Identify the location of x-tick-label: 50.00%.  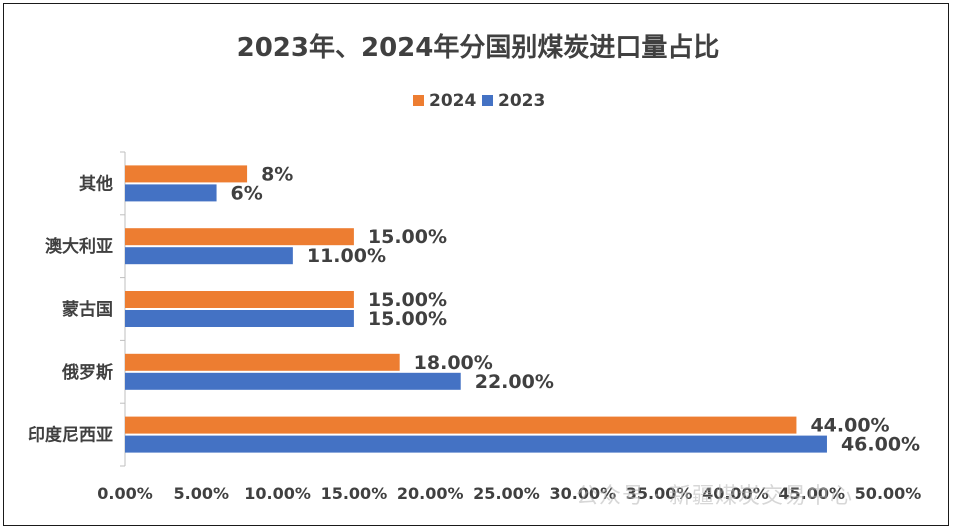
(888, 493).